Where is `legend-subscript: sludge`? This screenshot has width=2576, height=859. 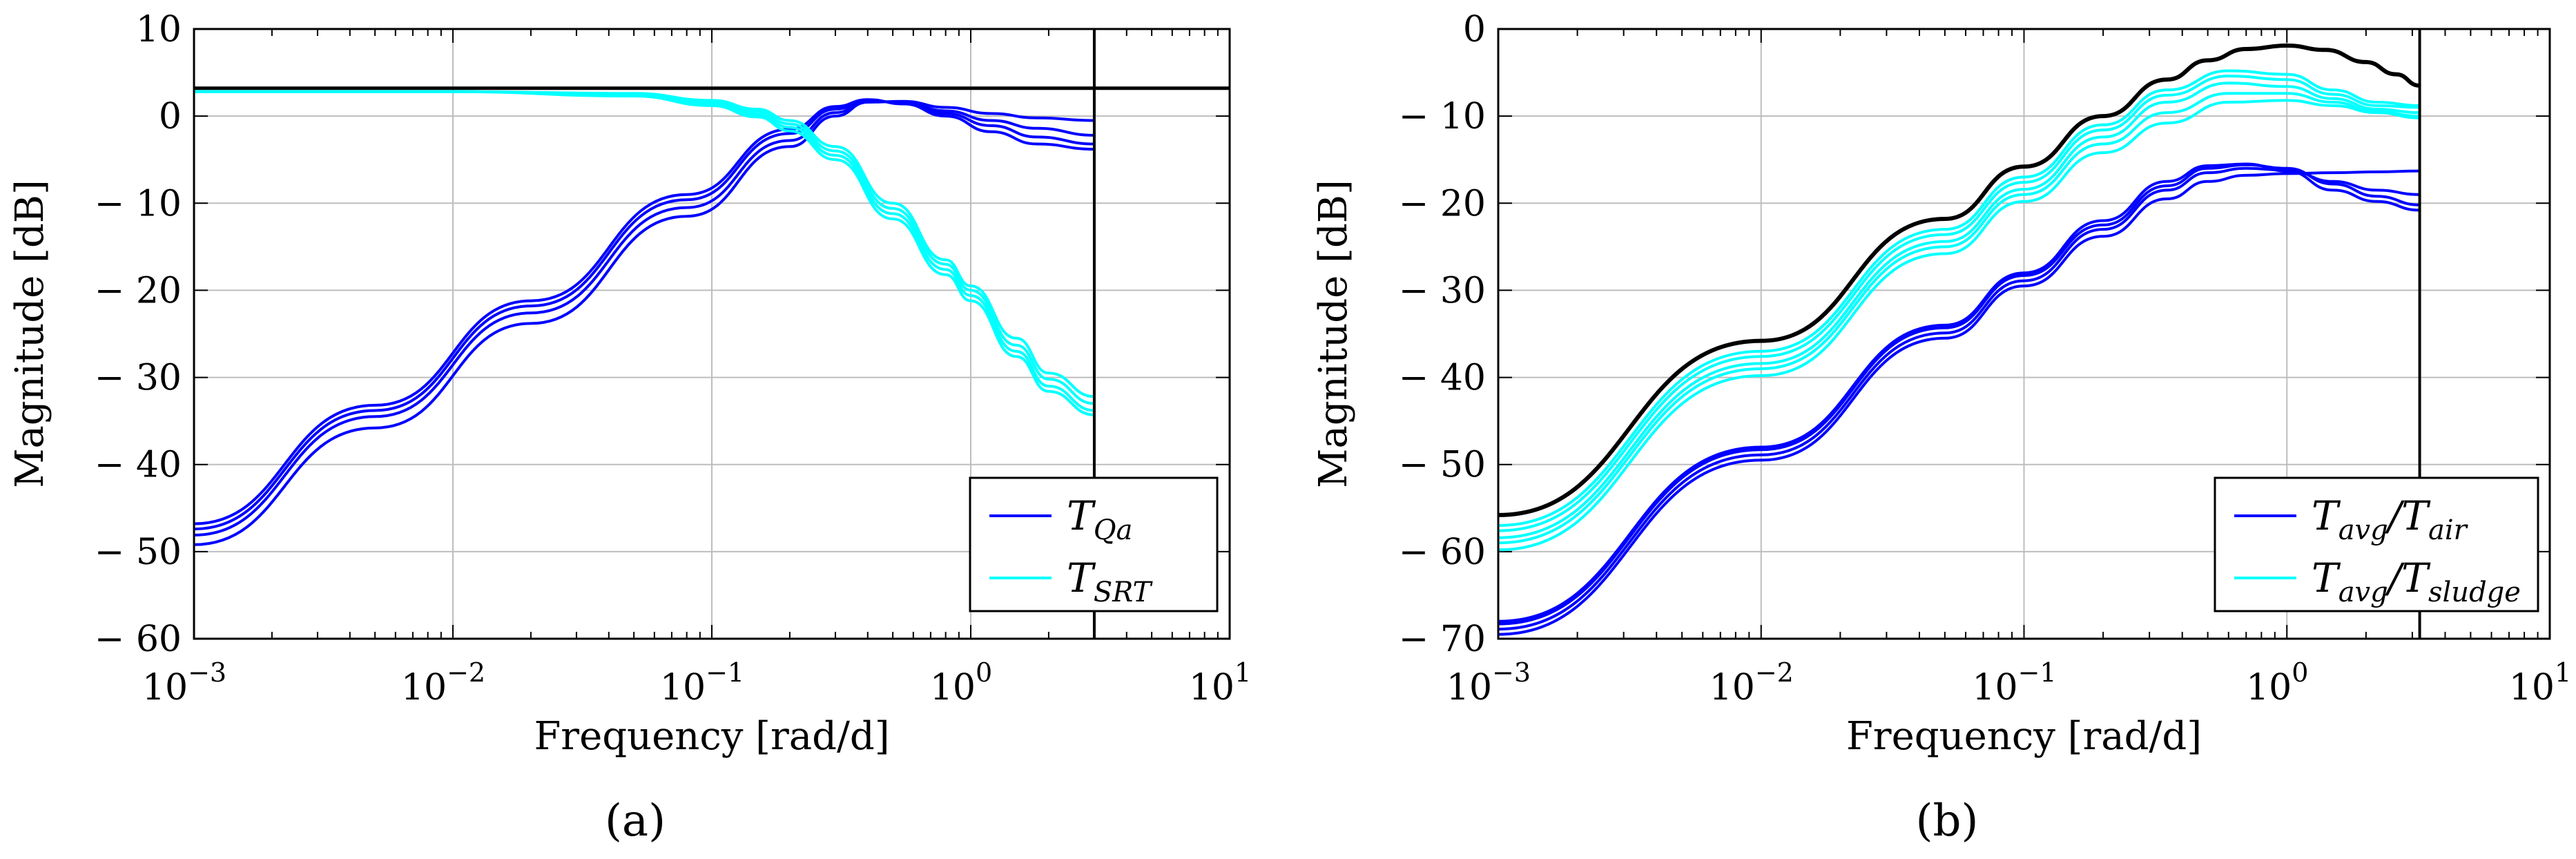
legend-subscript: sludge is located at coordinates (2475, 592).